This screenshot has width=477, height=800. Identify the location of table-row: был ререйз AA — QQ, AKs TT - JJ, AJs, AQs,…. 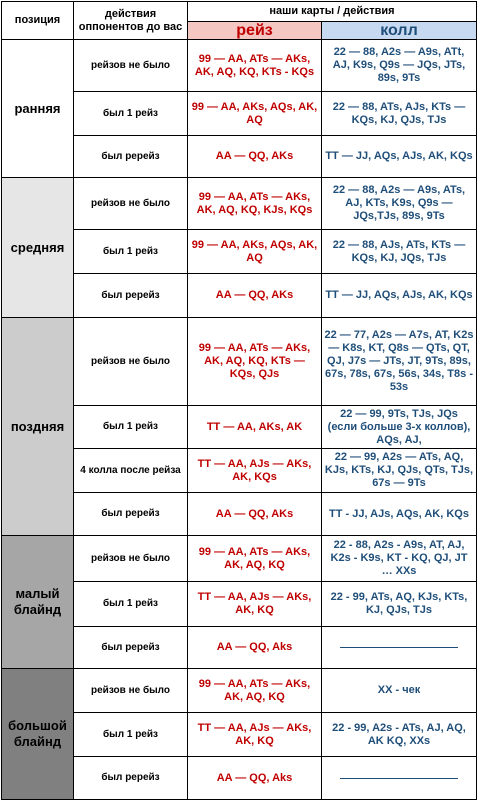
(239, 514).